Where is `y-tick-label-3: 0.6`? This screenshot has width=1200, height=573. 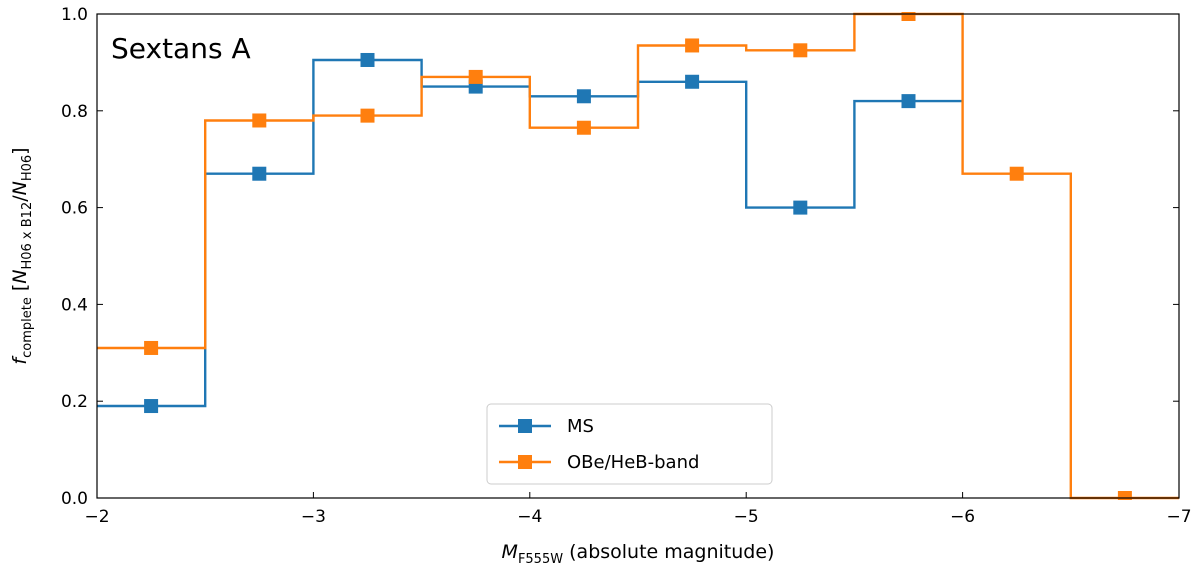
y-tick-label-3: 0.6 is located at coordinates (74, 209).